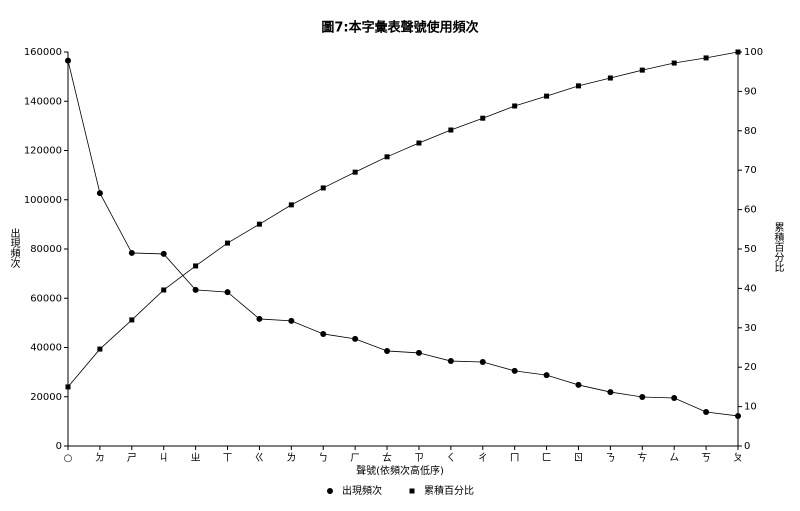 This screenshot has height=511, width=800. I want to click on x-tick-label: ㄖ, so click(578, 458).